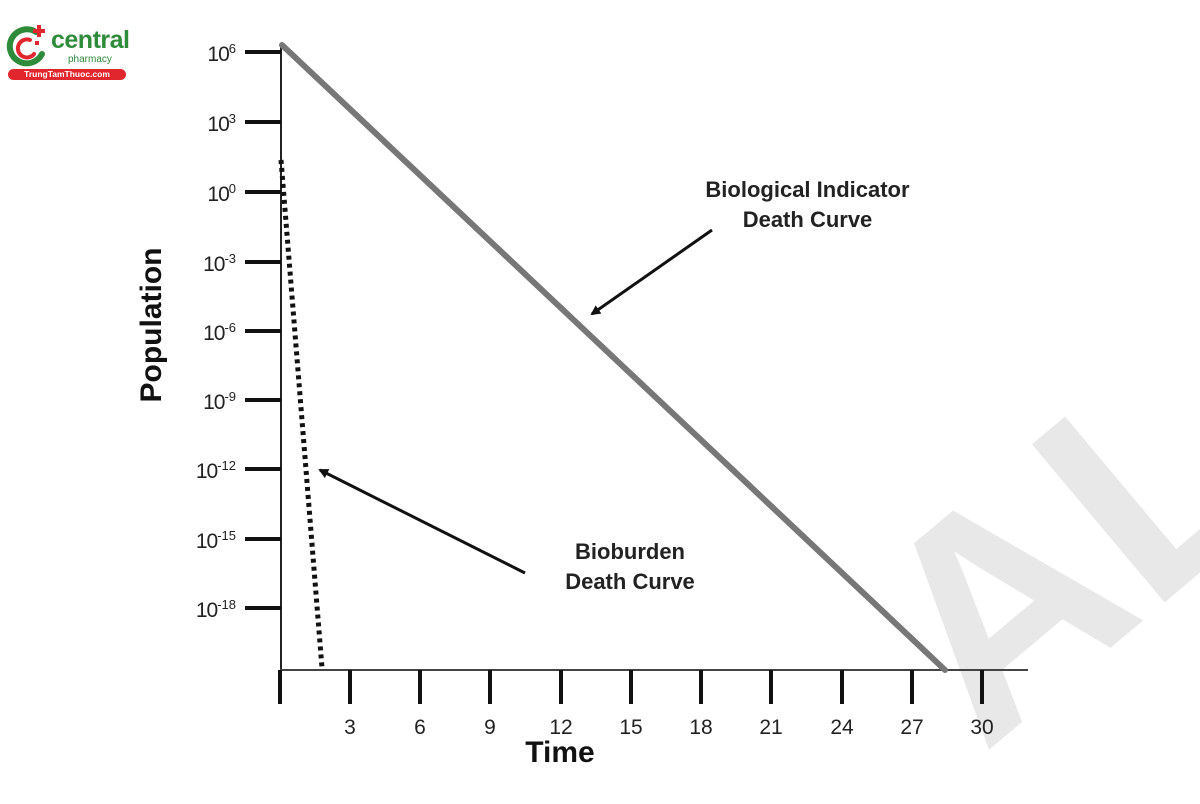 Image resolution: width=1200 pixels, height=804 pixels. What do you see at coordinates (701, 727) in the screenshot?
I see `x-tick-label: 18` at bounding box center [701, 727].